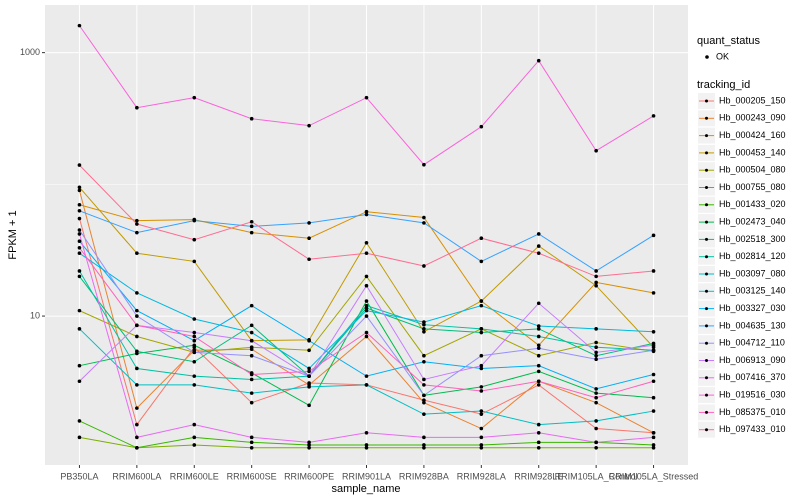 The height and width of the screenshot is (500, 800). What do you see at coordinates (752, 100) in the screenshot?
I see `legend-label: Hb_000205_150` at bounding box center [752, 100].